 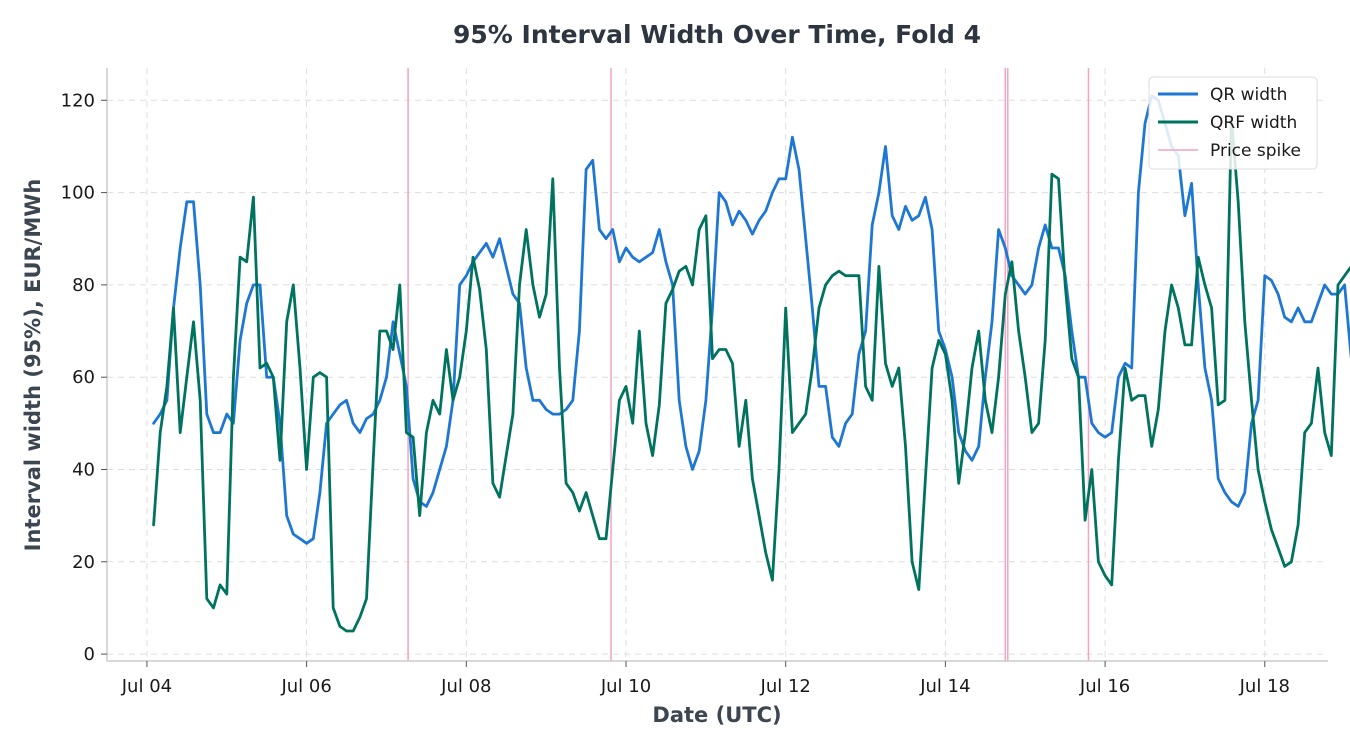 I want to click on x-tick-label: Jul 16, so click(x=1104, y=686).